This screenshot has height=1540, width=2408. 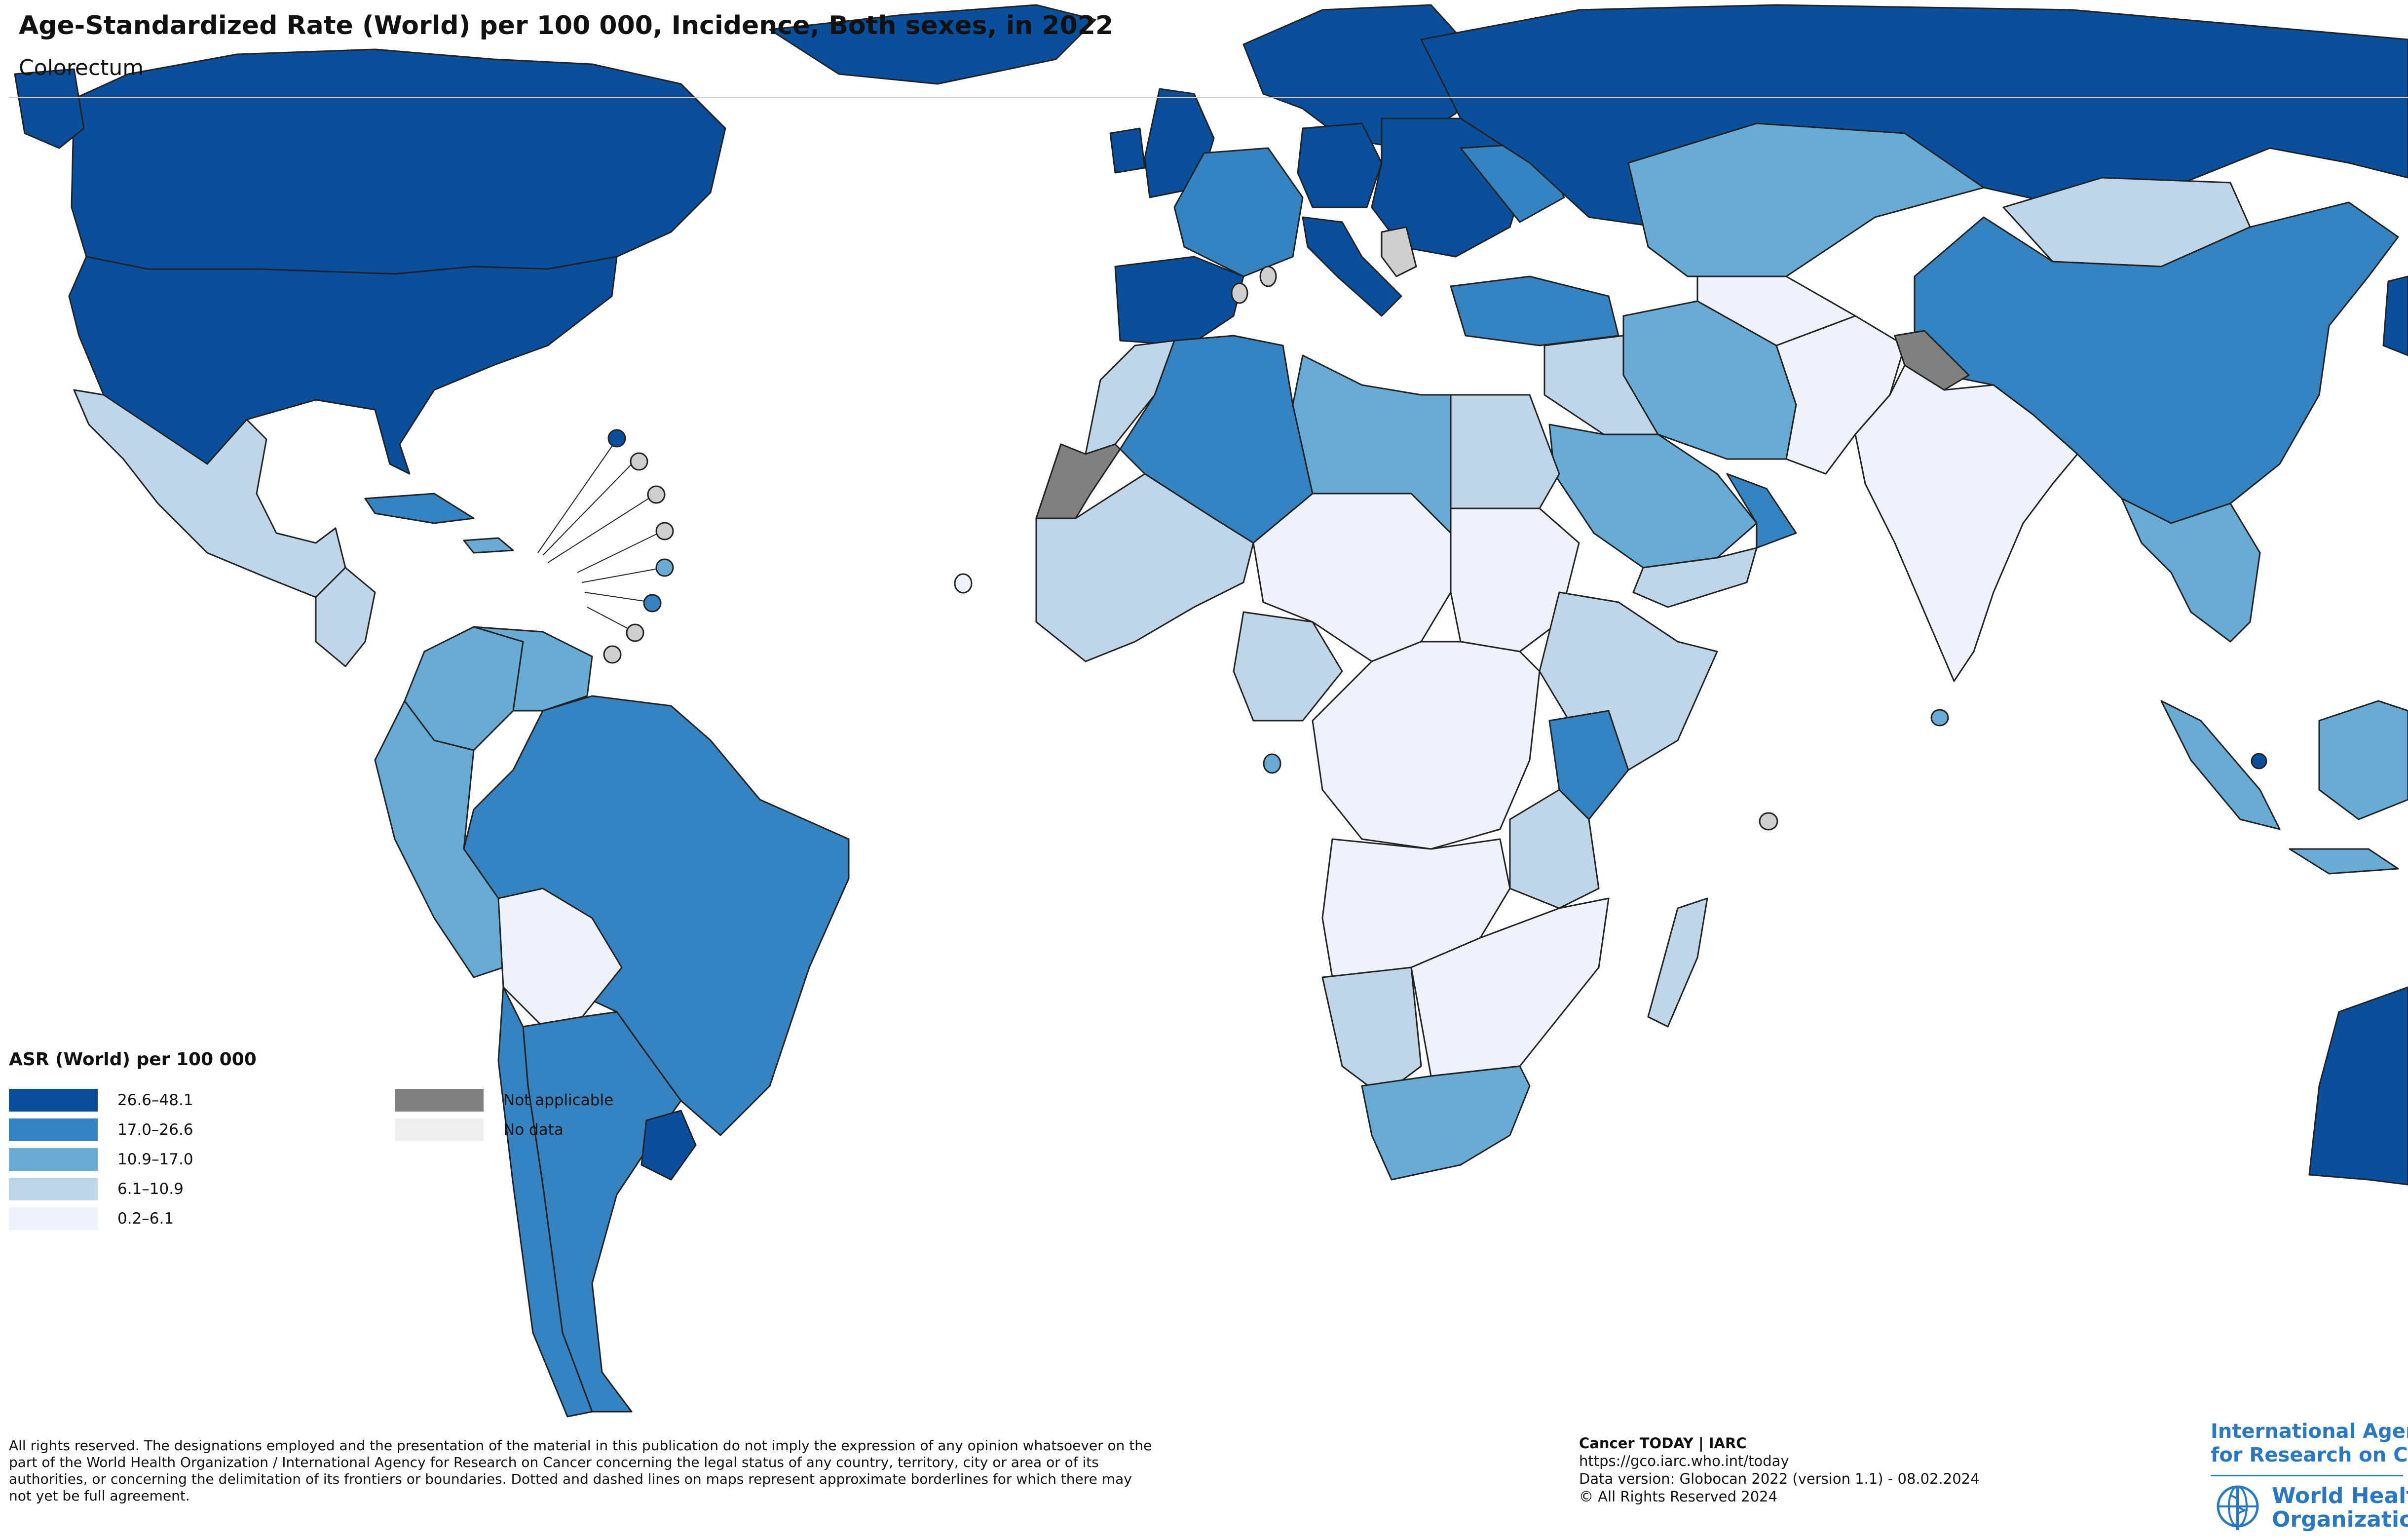 I want to click on country-central-america, so click(x=346, y=617).